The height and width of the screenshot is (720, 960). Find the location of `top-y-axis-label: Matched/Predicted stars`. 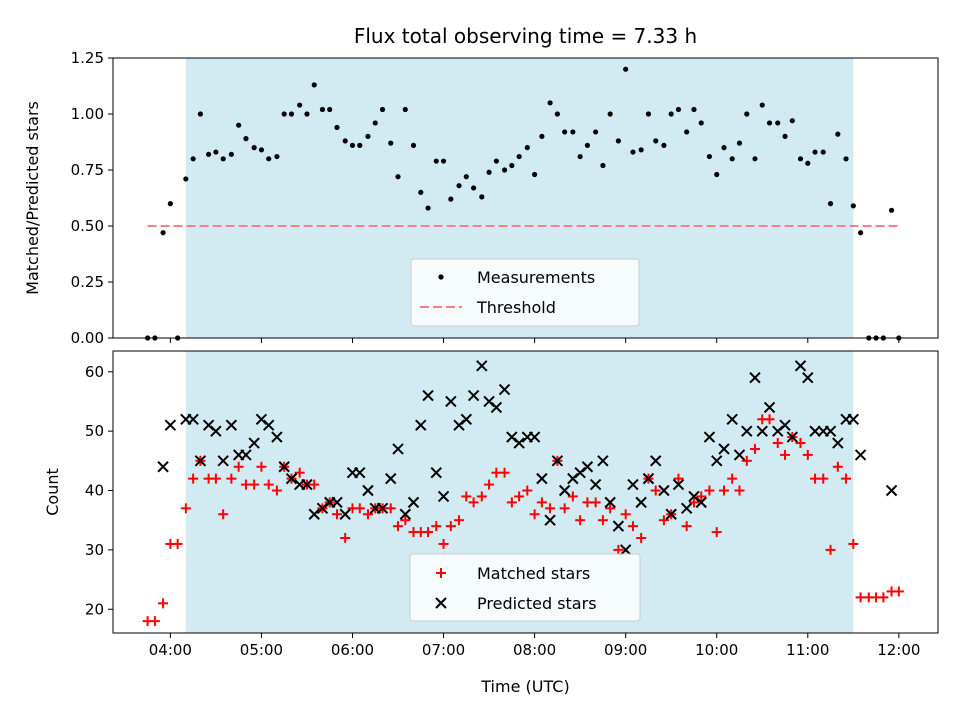

top-y-axis-label: Matched/Predicted stars is located at coordinates (32, 198).